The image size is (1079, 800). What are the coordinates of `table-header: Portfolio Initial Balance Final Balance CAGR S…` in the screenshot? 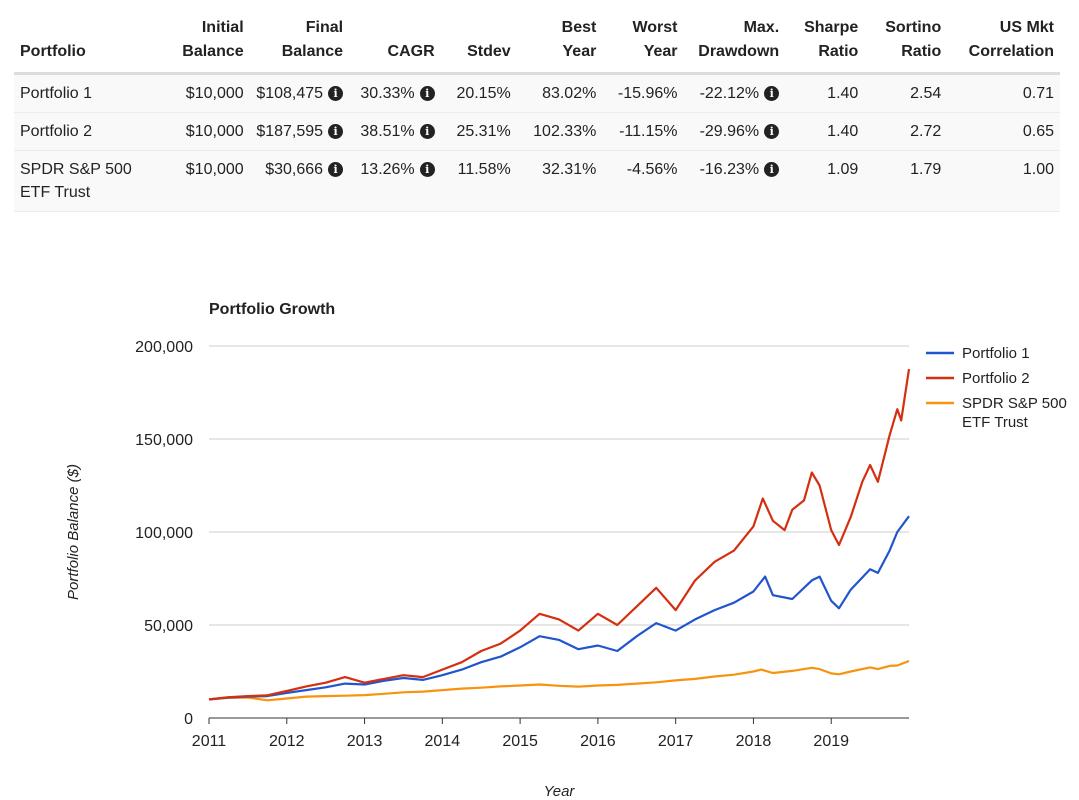 It's located at (537, 41).